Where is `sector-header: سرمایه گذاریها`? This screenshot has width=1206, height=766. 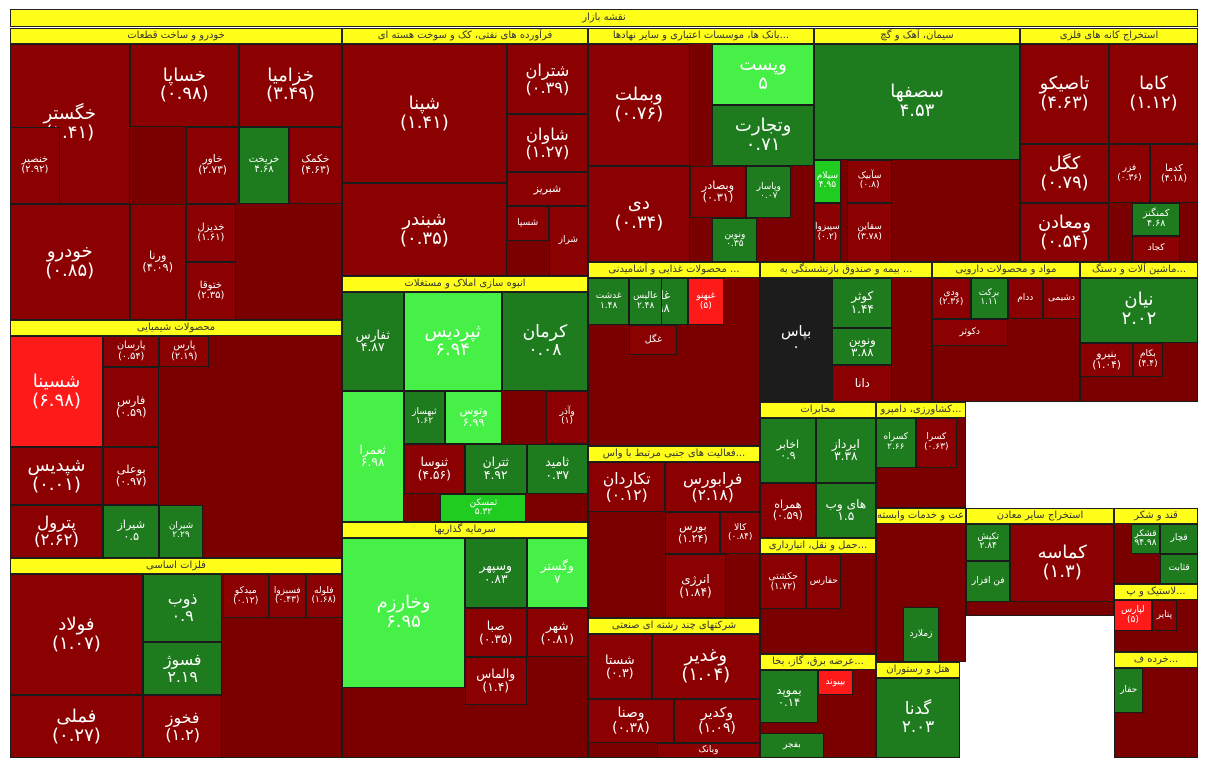 sector-header: سرمایه گذاریها is located at coordinates (465, 530).